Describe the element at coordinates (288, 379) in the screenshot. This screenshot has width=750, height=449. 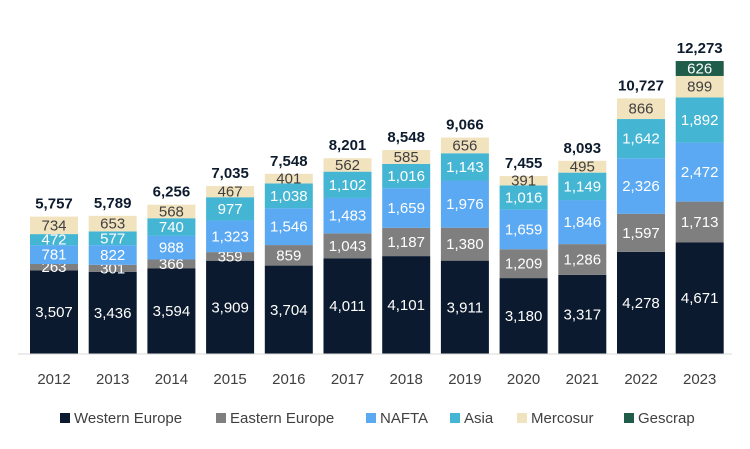
I see `x-tick-label-2016: 2016` at that location.